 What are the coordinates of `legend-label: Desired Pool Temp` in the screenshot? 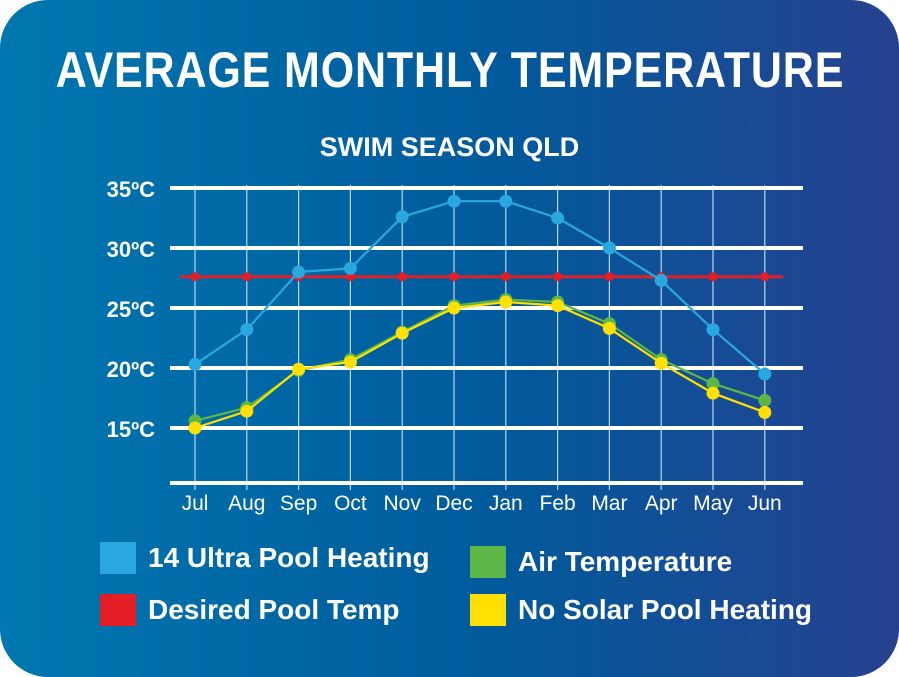 It's located at (274, 609).